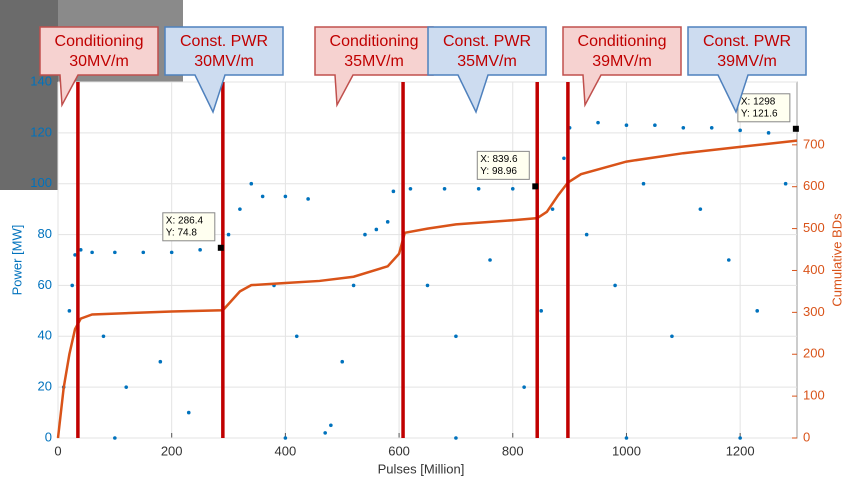 This screenshot has height=487, width=846. I want to click on datatip-x: X: 286.4, so click(185, 220).